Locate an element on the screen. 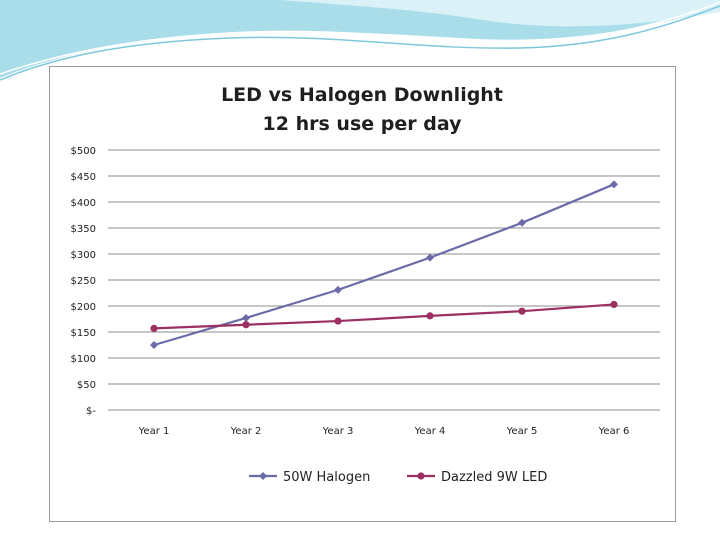 This screenshot has height=540, width=720. legend-label-1: 50W Halogen is located at coordinates (326, 477).